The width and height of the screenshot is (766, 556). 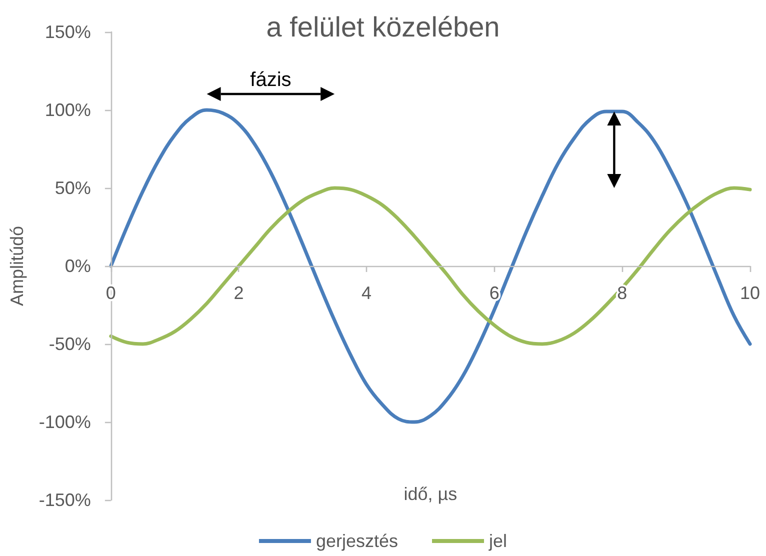 I want to click on x-tick-label: 10, so click(x=750, y=293).